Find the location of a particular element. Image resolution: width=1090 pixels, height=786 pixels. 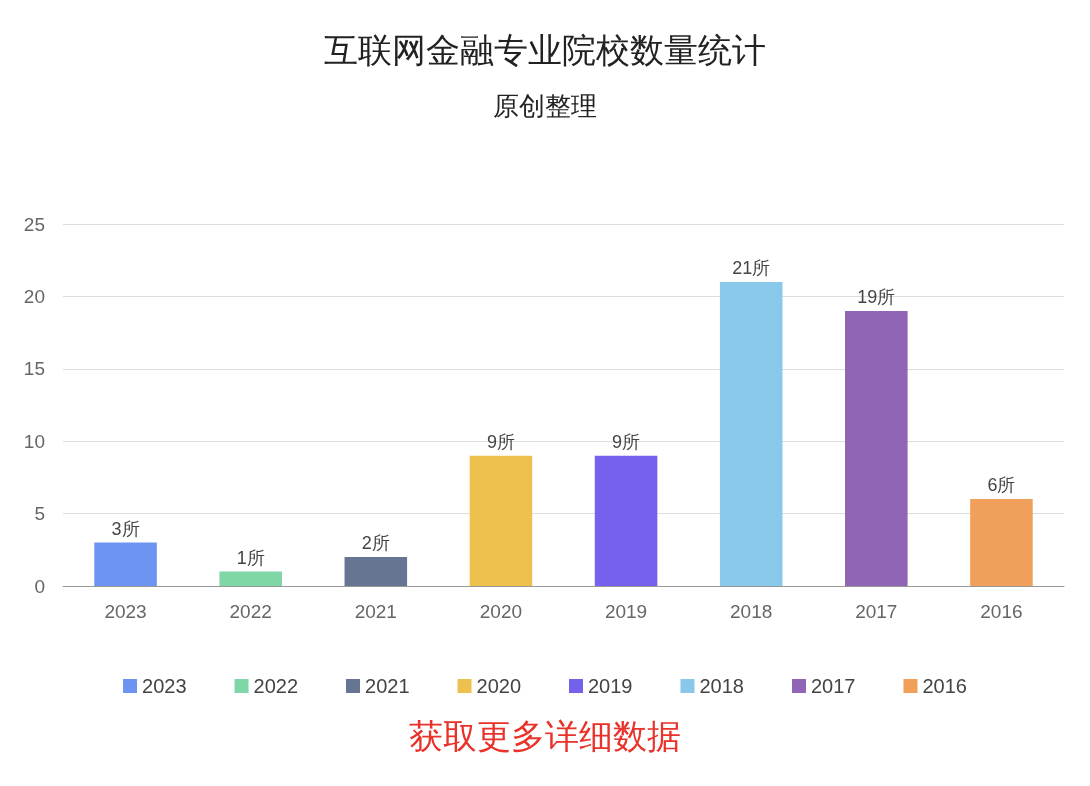

x-tick-label: 2020 is located at coordinates (501, 611).